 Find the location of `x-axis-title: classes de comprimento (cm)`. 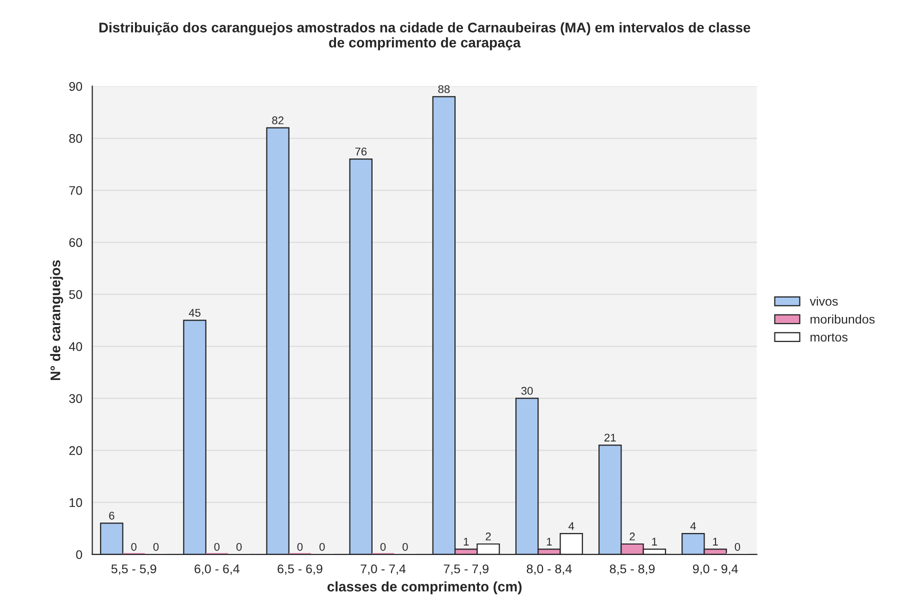

x-axis-title: classes de comprimento (cm) is located at coordinates (424, 587).